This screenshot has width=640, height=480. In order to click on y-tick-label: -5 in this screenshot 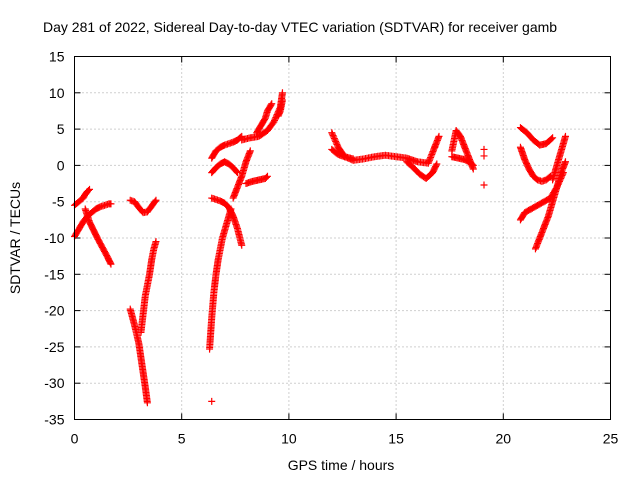, I will do `click(58, 202)`.